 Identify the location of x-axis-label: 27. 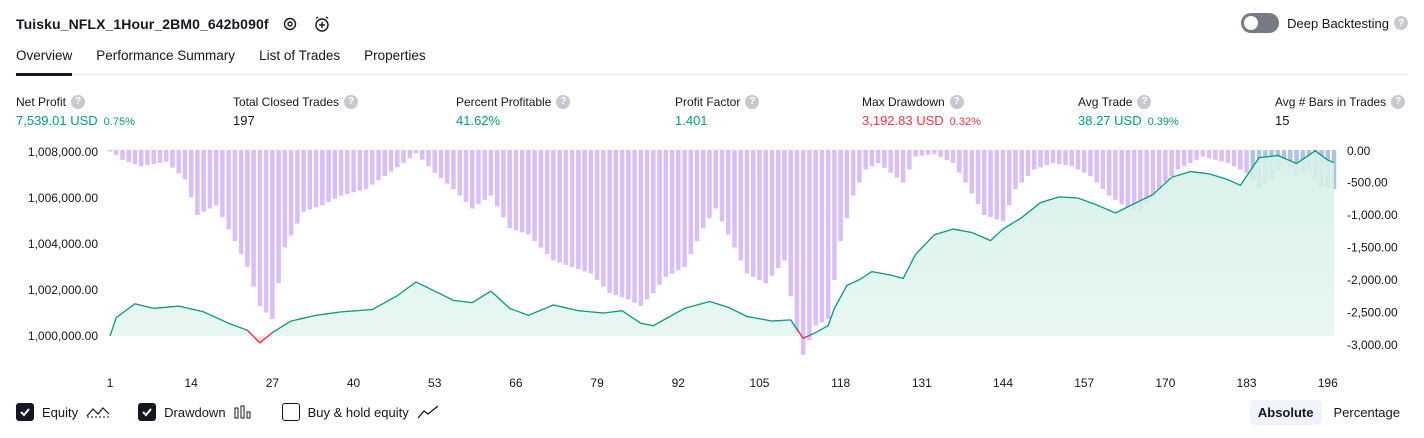
(273, 383).